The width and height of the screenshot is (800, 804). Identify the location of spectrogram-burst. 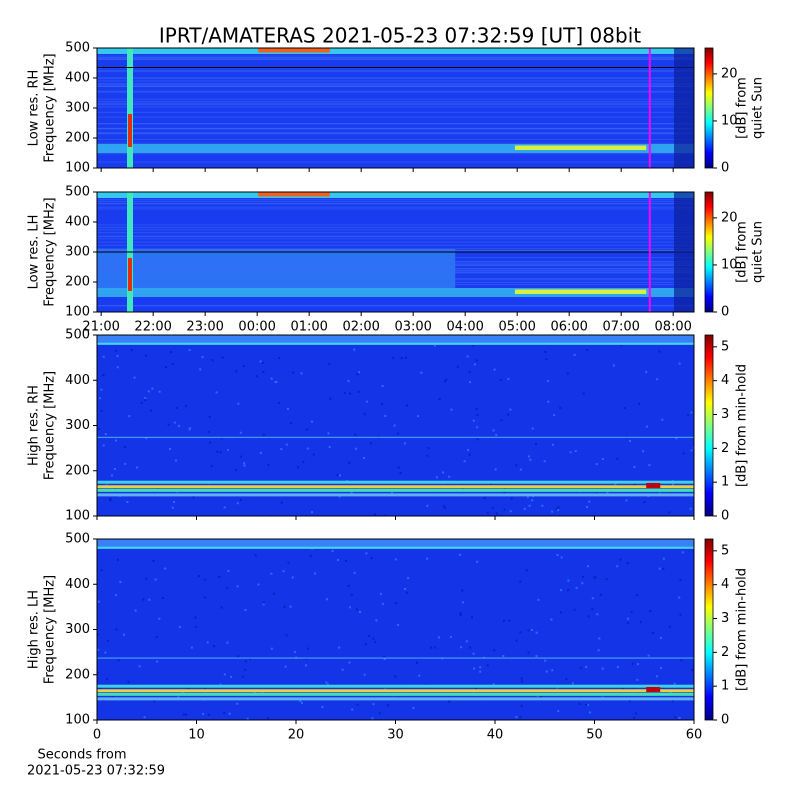
(130, 130).